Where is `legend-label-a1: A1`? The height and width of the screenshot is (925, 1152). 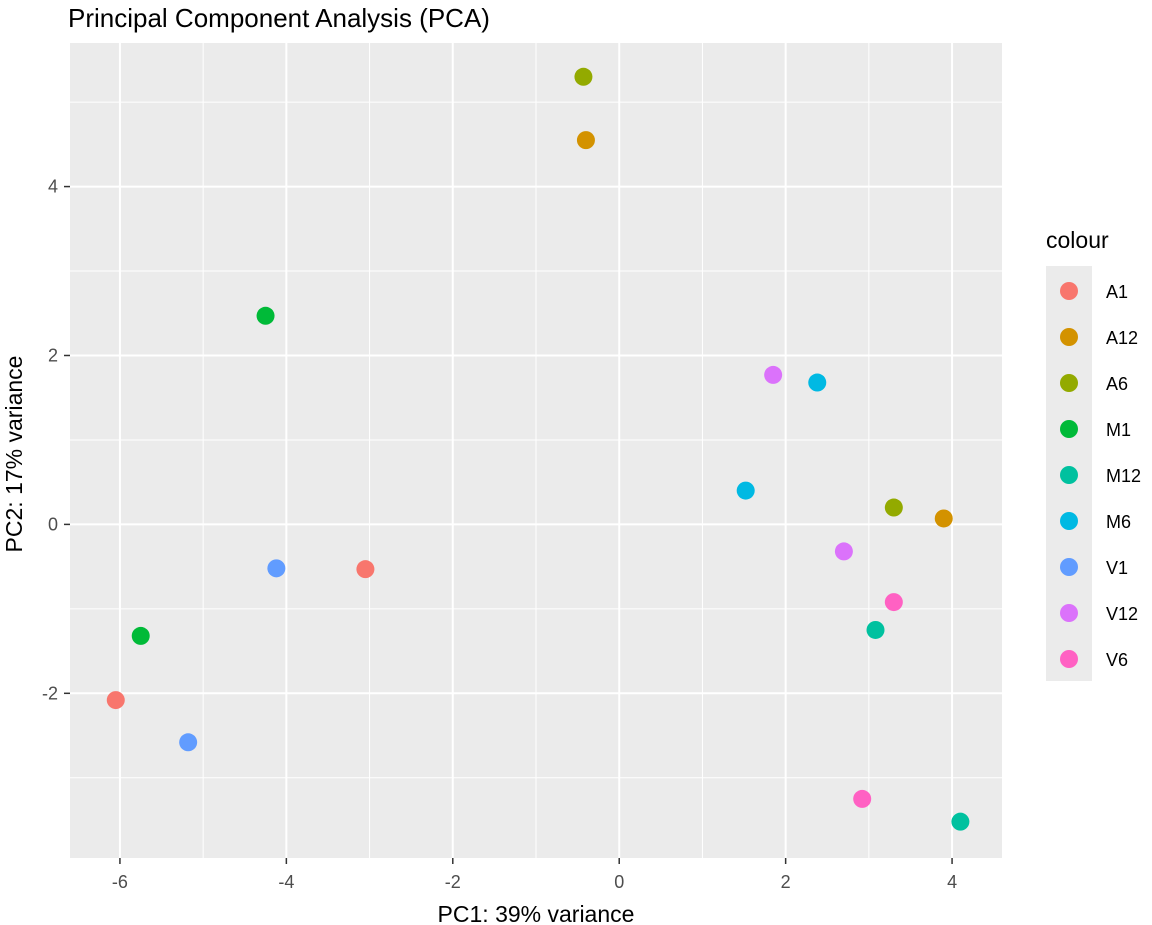
legend-label-a1: A1 is located at coordinates (1117, 292).